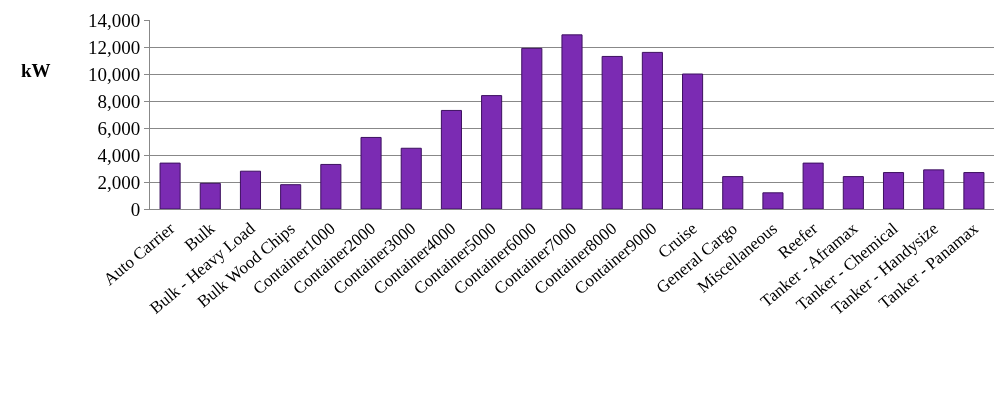  I want to click on y-tick-label: 12,000, so click(114, 47).